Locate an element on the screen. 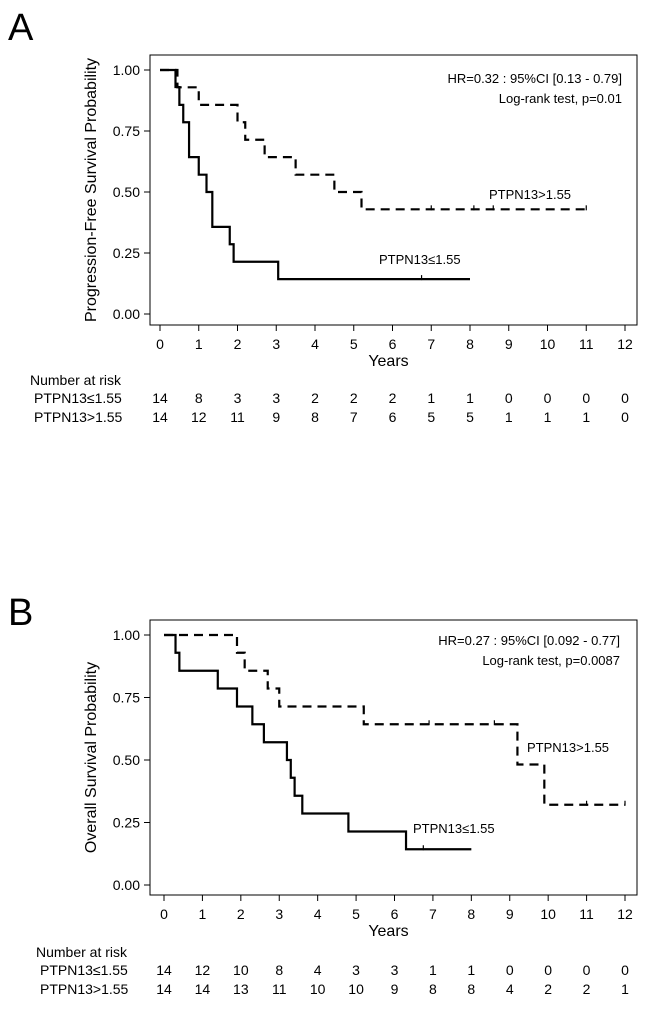 This screenshot has height=1015, width=650. stats-annotation: HR=0.27 : 95%CI [0.092 - 0.77] is located at coordinates (529, 640).